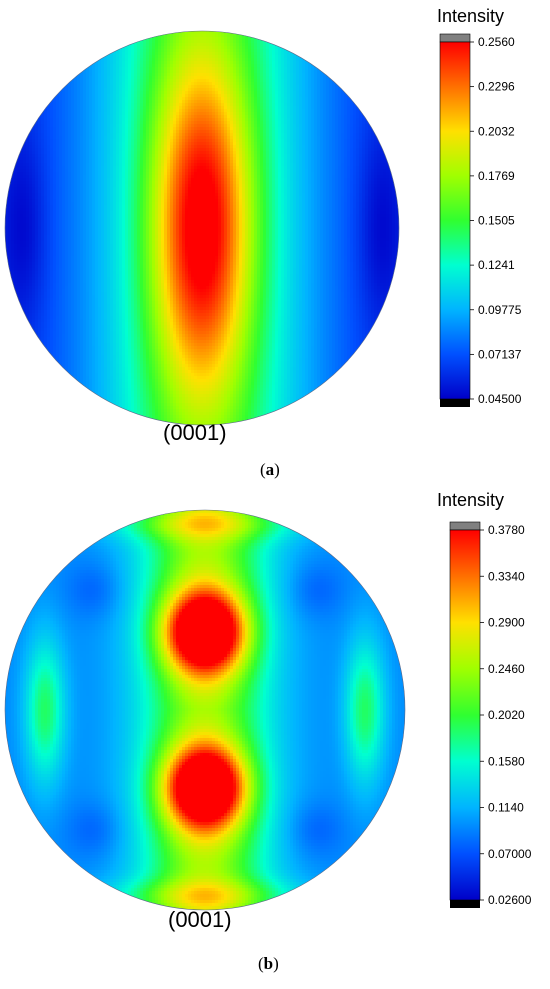 This screenshot has width=550, height=989. What do you see at coordinates (506, 576) in the screenshot?
I see `colorbar-b-tick-label: 0.3340` at bounding box center [506, 576].